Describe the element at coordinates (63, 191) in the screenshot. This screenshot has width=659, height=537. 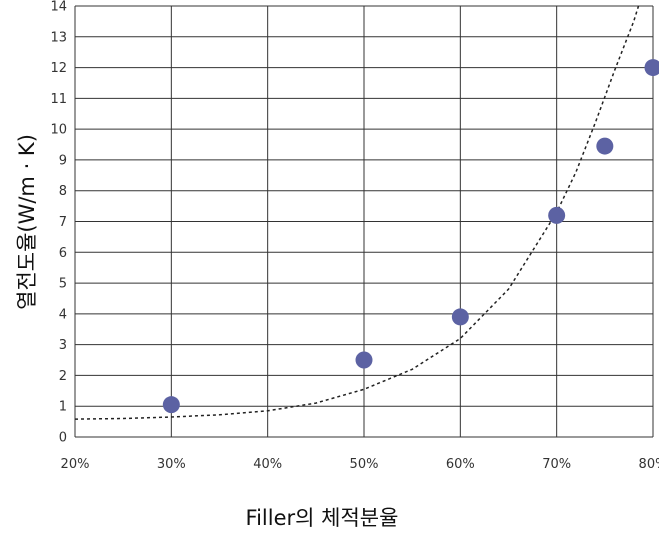
I see `y-tick-label: 8` at that location.